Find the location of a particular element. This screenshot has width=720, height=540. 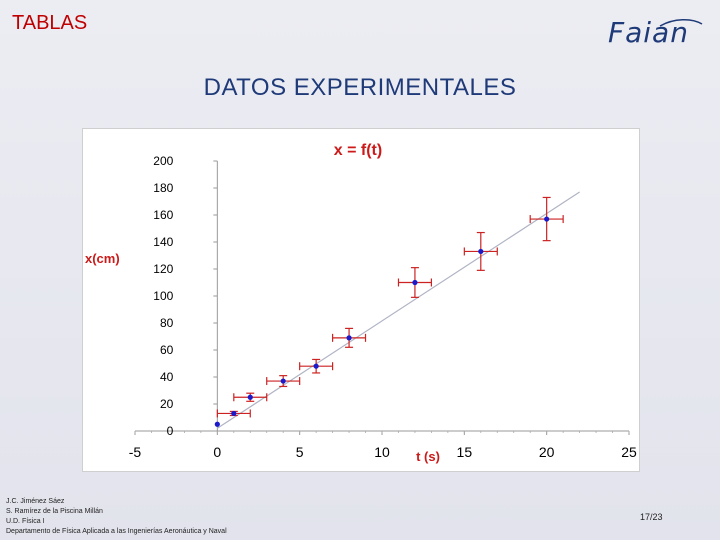

x-tick-label: -5 is located at coordinates (135, 452).